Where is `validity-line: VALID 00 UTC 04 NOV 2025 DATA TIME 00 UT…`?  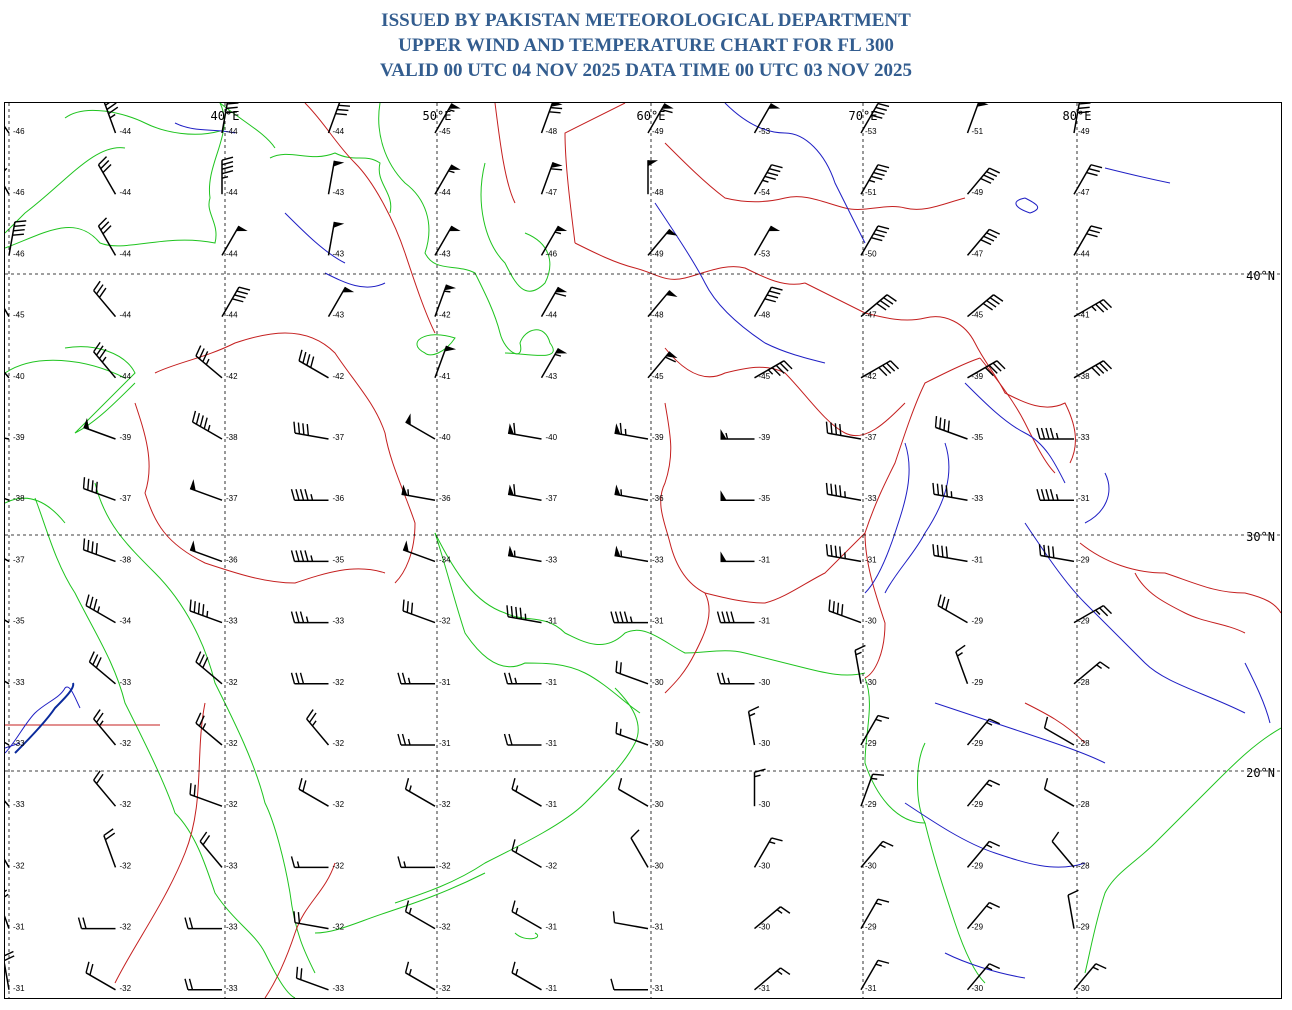 validity-line: VALID 00 UTC 04 NOV 2025 DATA TIME 00 UT… is located at coordinates (646, 70).